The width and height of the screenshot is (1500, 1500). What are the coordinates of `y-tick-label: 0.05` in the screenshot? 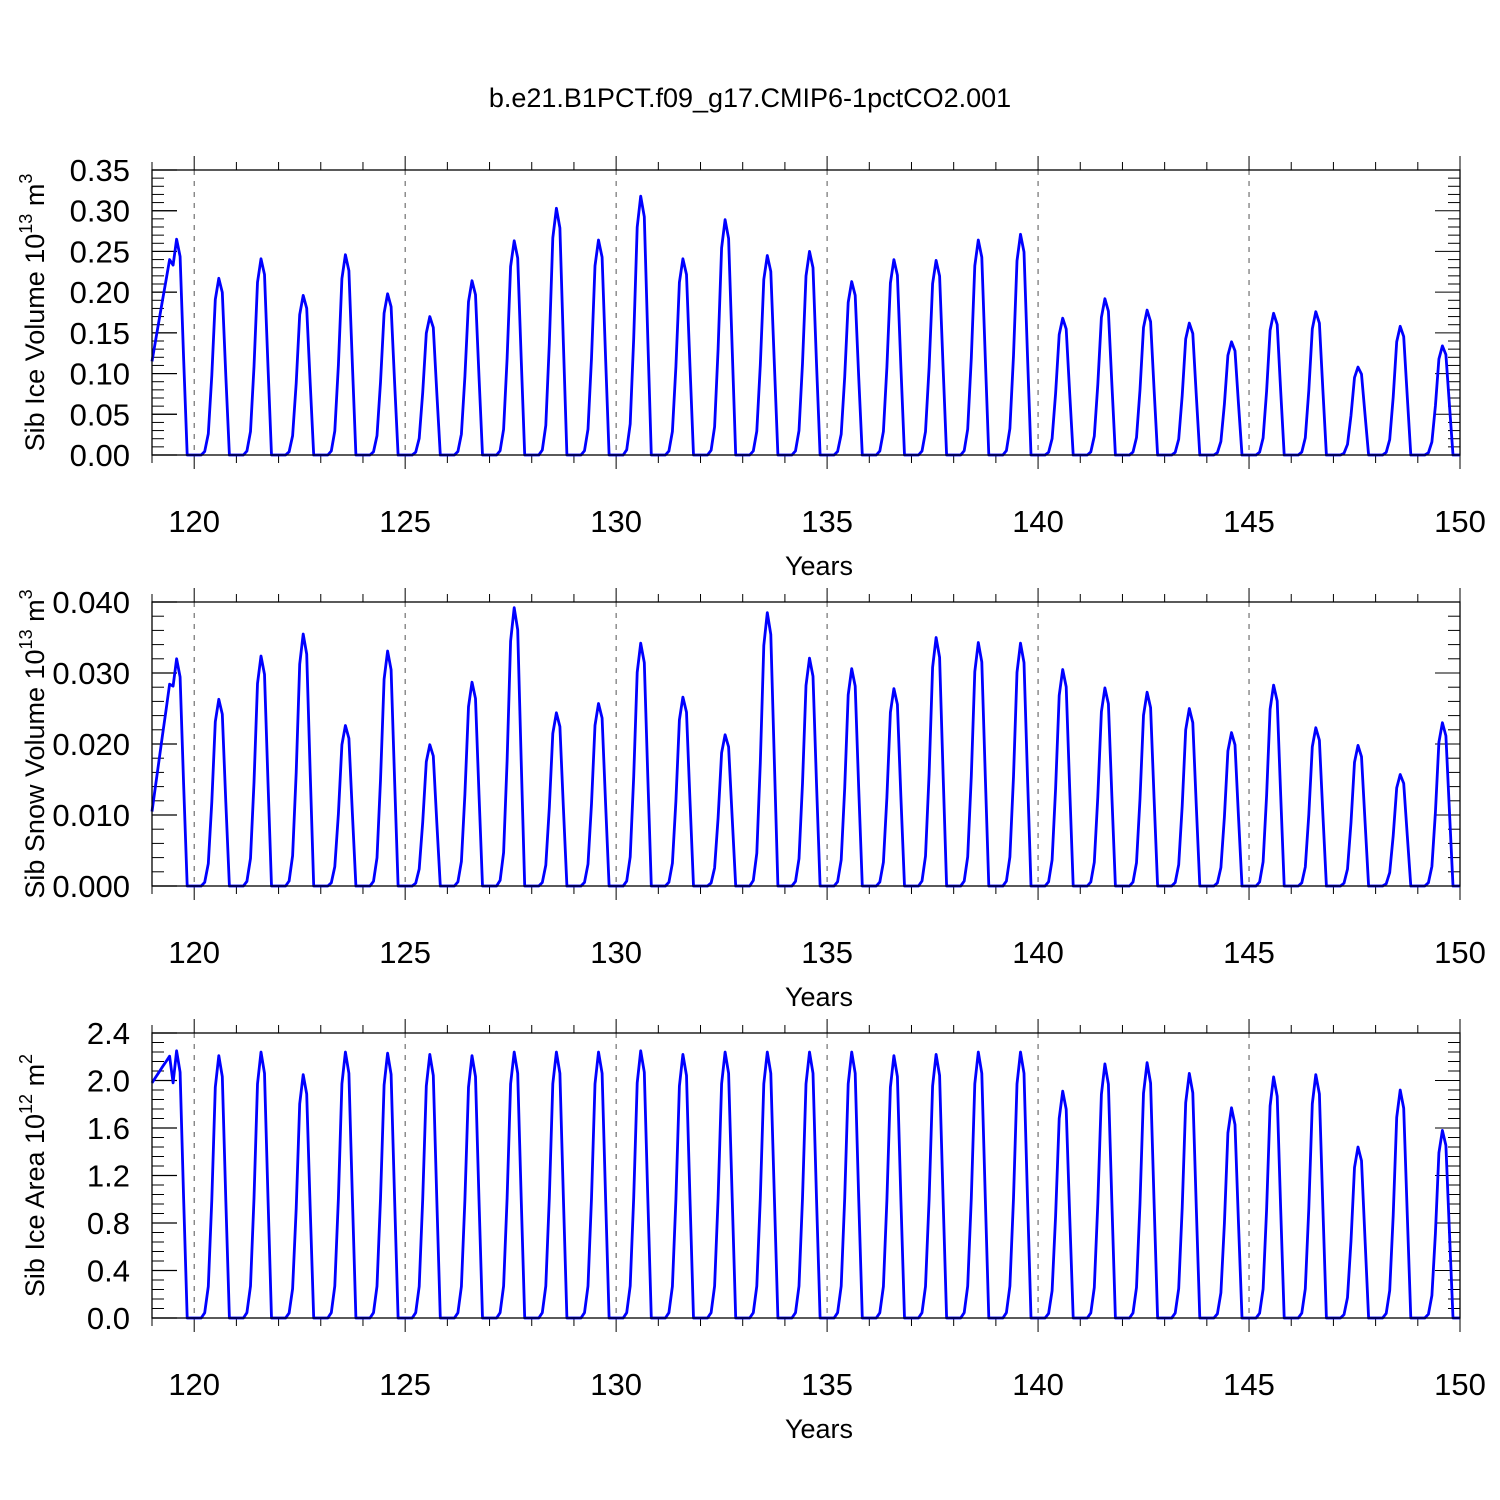 It's located at (100, 414).